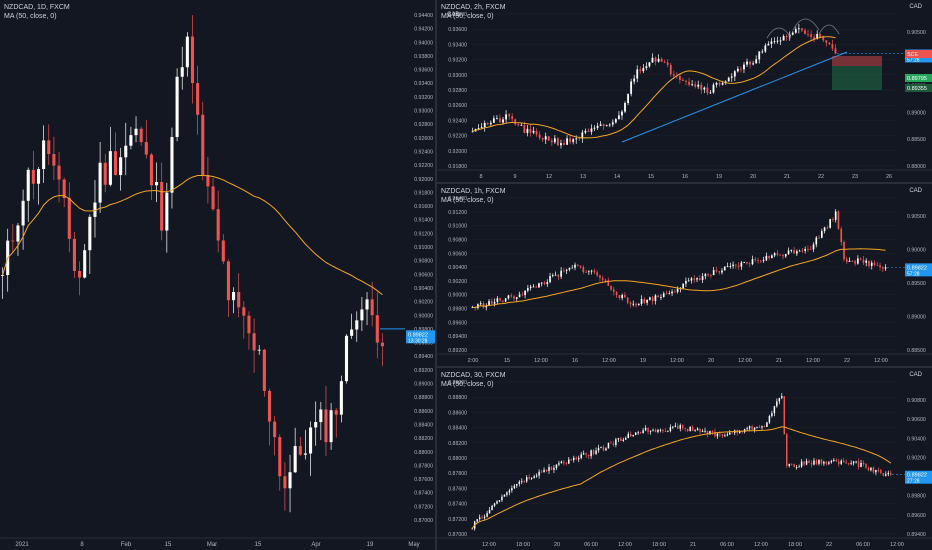  What do you see at coordinates (457, 240) in the screenshot?
I see `h1-y-left-label: 0.90800` at bounding box center [457, 240].